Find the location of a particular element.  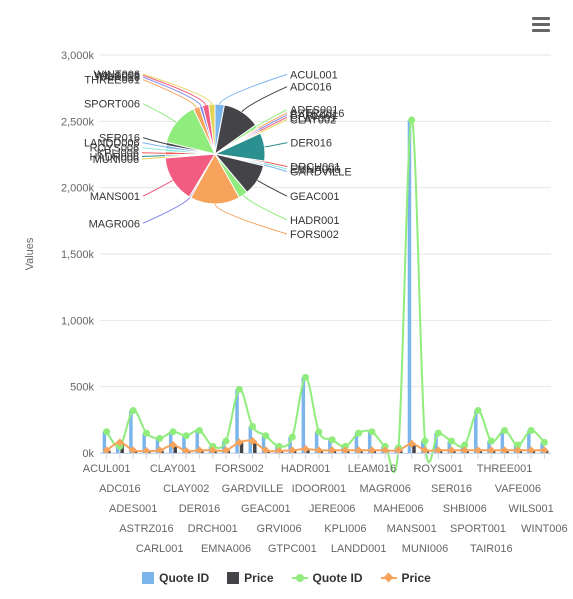

chart-menu-button is located at coordinates (541, 25).